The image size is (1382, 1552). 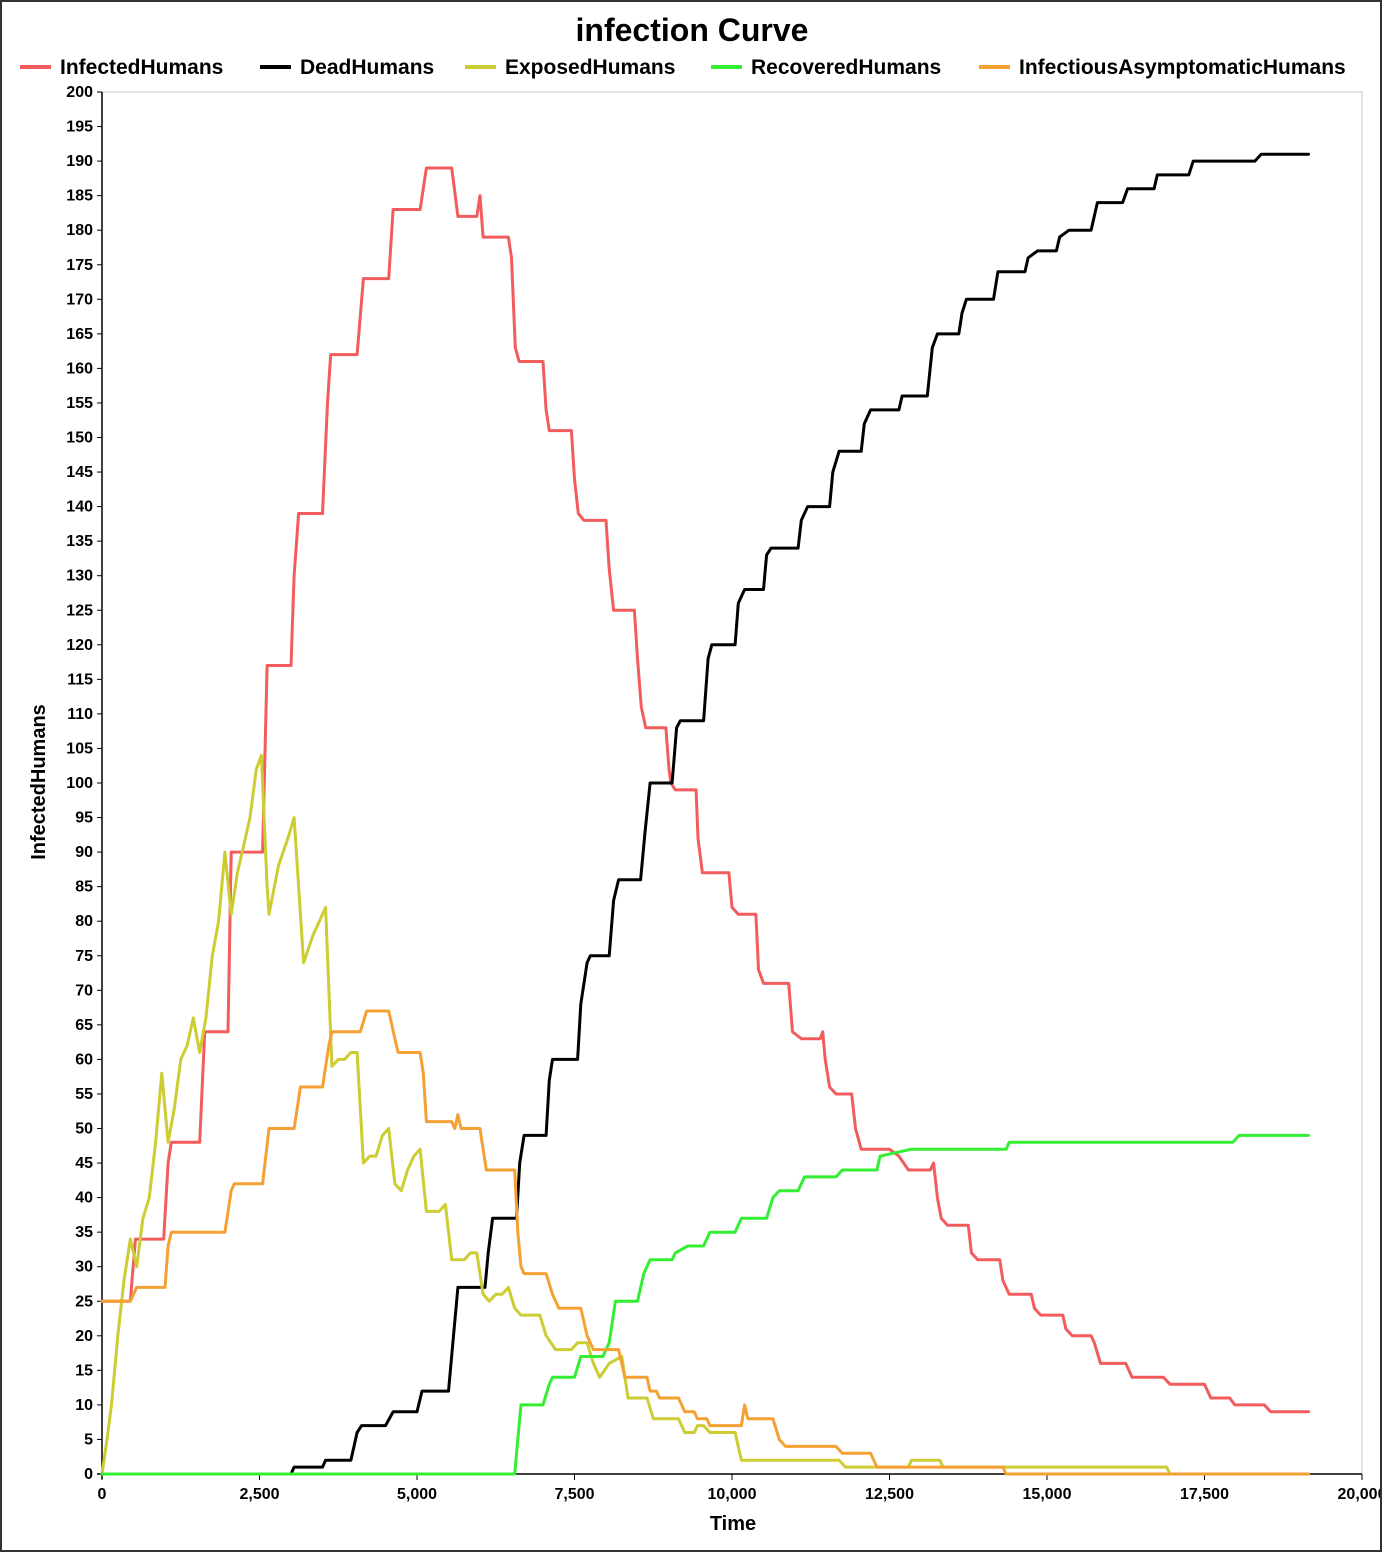 I want to click on y-tick-label: 100, so click(x=79, y=783).